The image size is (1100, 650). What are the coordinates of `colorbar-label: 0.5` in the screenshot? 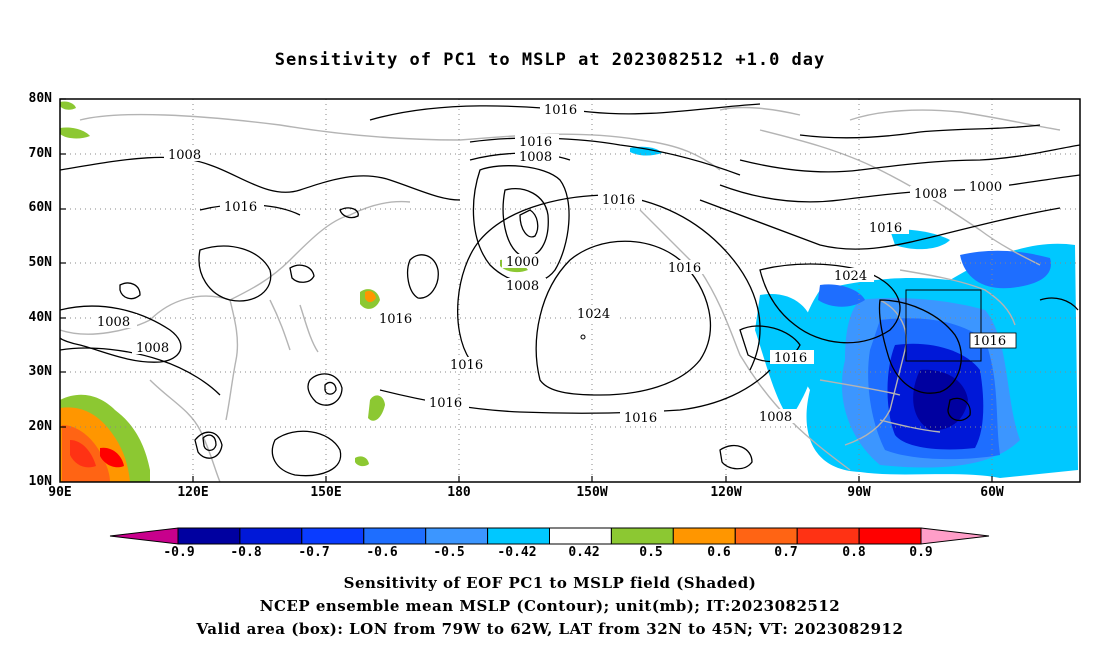 It's located at (651, 552).